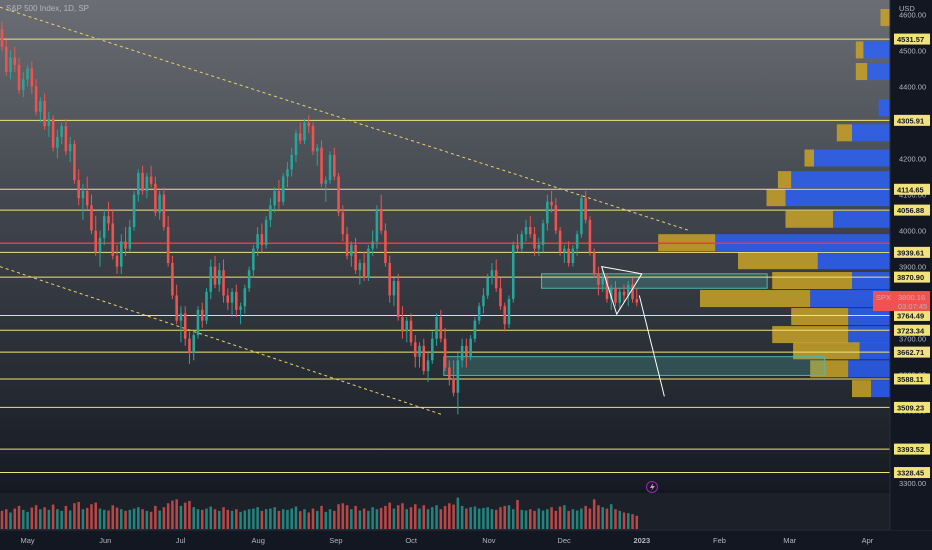  Describe the element at coordinates (651, 346) in the screenshot. I see `projection-line` at that location.